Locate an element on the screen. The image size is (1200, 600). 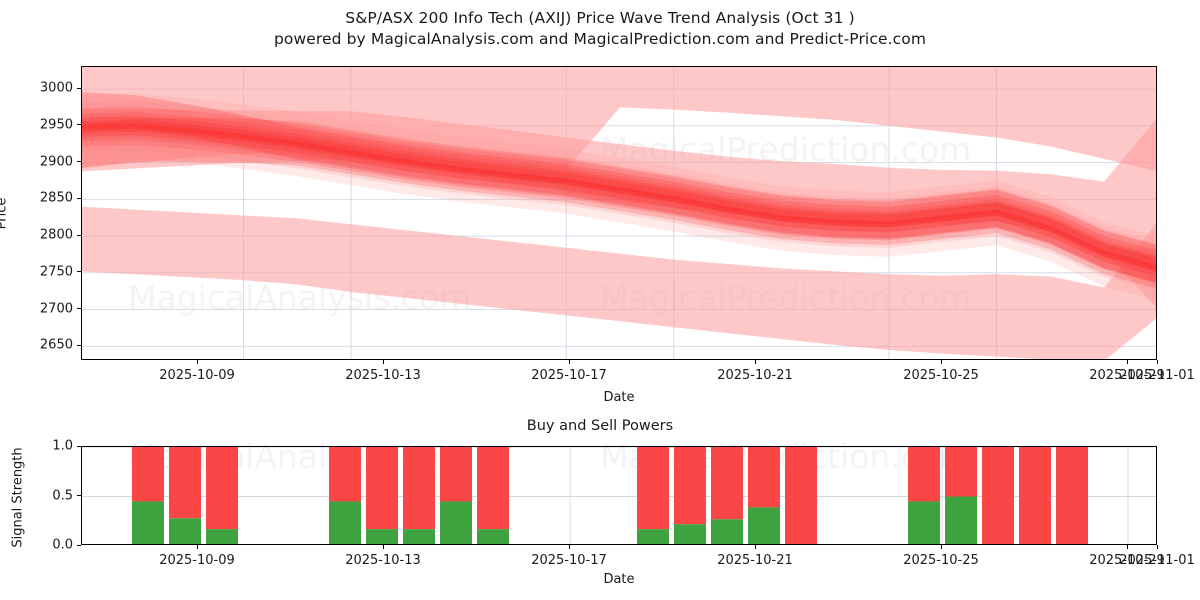
price-y-tick-label: 2950 is located at coordinates (56, 125).